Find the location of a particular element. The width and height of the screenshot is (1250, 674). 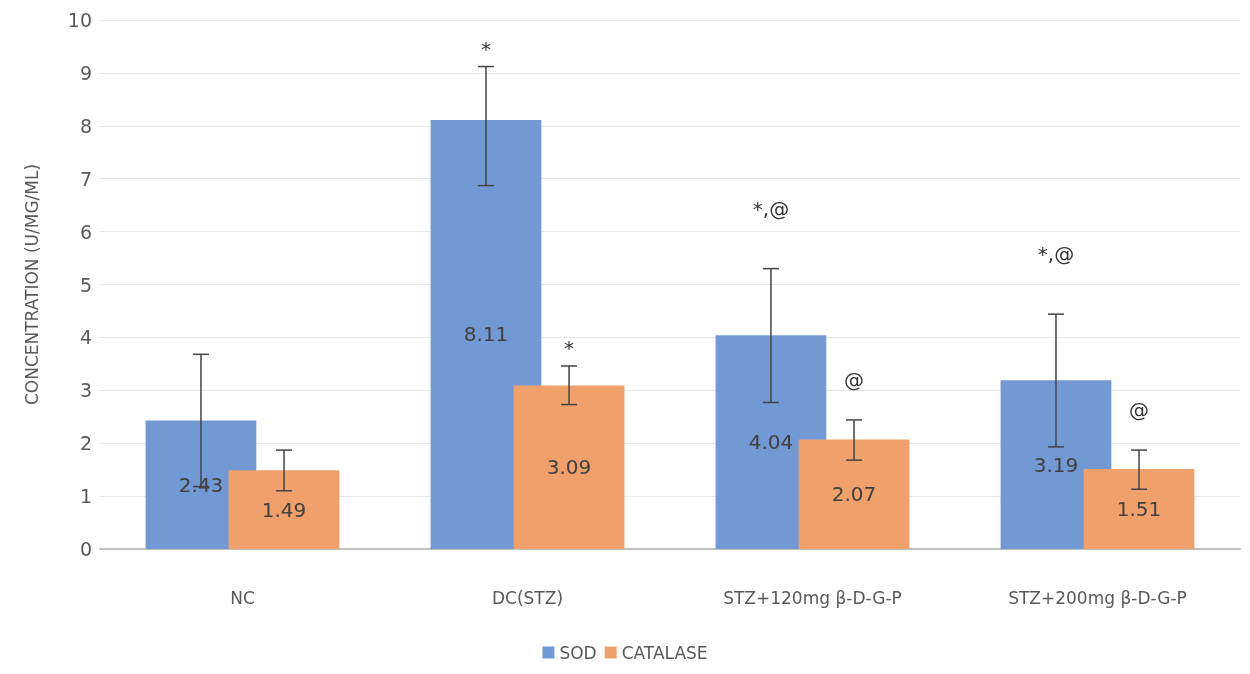

data-label: 4.04 is located at coordinates (771, 442).